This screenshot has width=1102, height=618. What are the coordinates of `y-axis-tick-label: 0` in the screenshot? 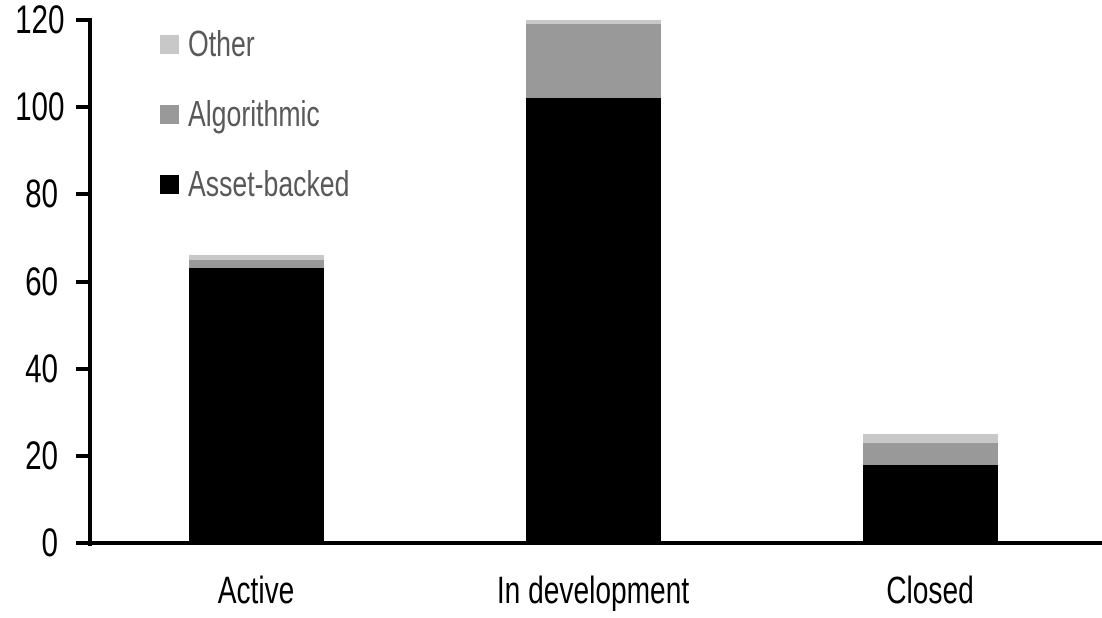 It's located at (49, 543).